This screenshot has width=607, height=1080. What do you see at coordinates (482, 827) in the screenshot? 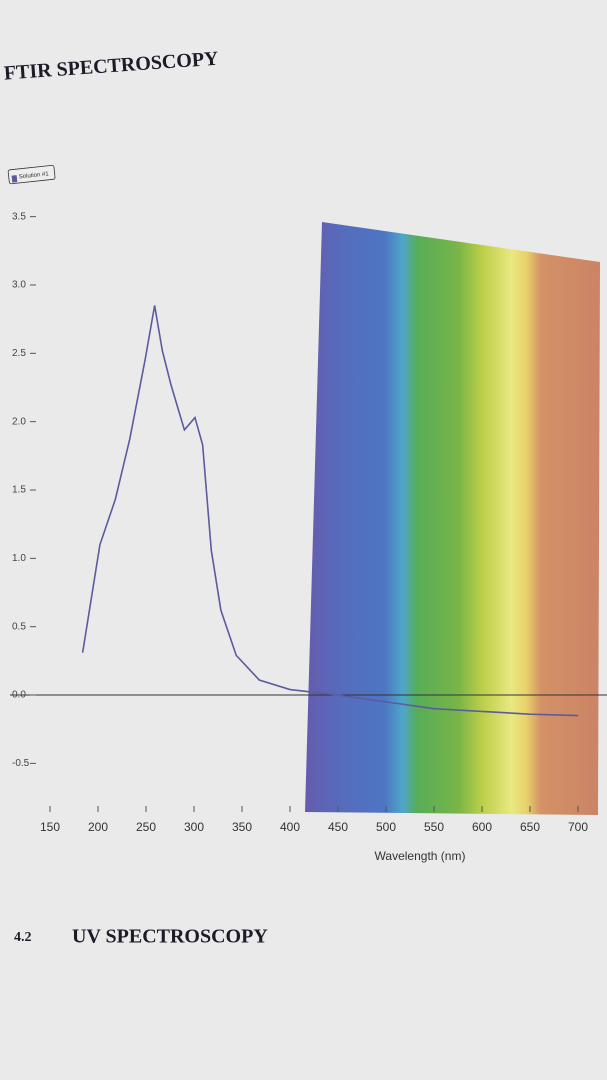
I see `x-tick-label: 600` at bounding box center [482, 827].